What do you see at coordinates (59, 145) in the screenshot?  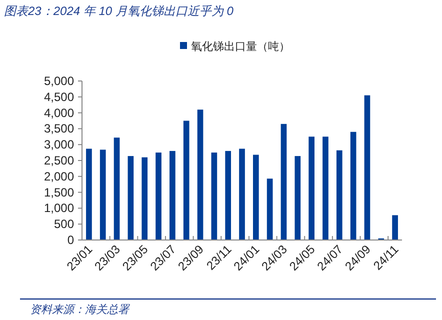 I see `y-tick-label: 3,000` at bounding box center [59, 145].